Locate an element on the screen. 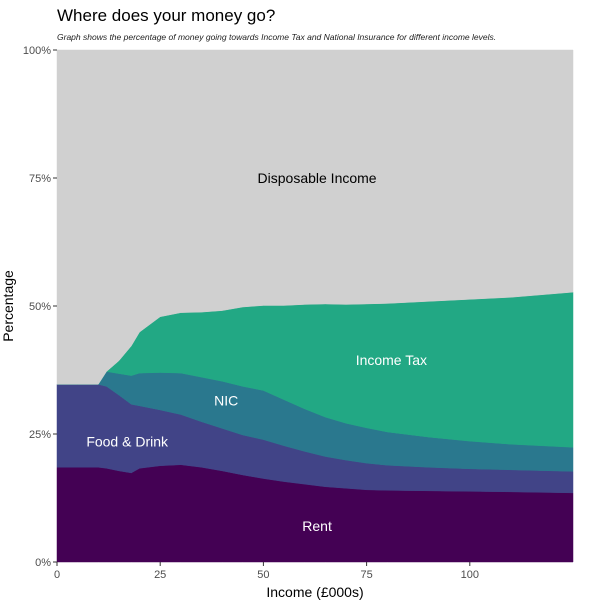 The width and height of the screenshot is (600, 600). chart-title: Where does your money go? is located at coordinates (166, 15).